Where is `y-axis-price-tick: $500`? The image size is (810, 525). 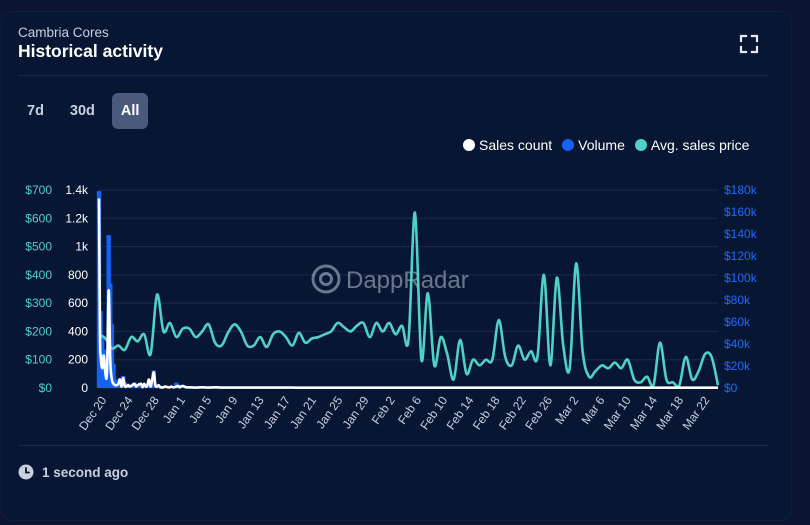 y-axis-price-tick: $500 is located at coordinates (38, 247).